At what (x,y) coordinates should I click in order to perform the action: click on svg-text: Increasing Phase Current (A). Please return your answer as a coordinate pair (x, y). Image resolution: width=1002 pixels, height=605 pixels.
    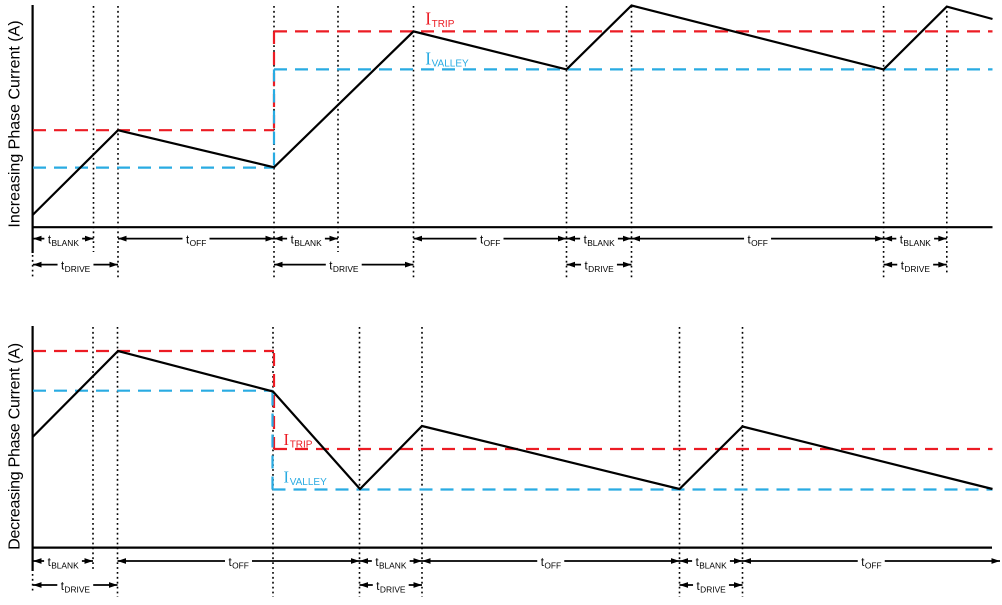
    Looking at the image, I should click on (15, 123).